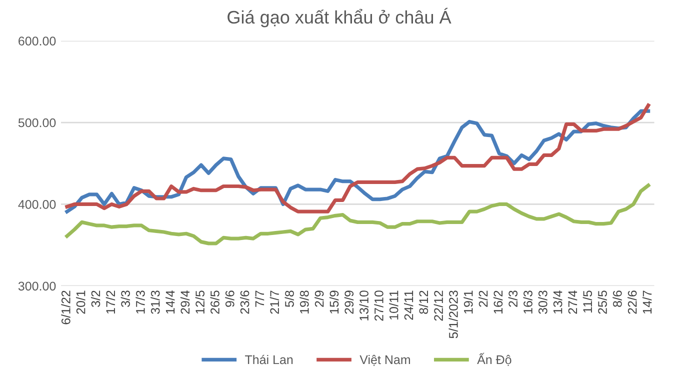 The image size is (678, 389). What do you see at coordinates (304, 302) in the screenshot?
I see `x-tick-label: 19/8` at bounding box center [304, 302].